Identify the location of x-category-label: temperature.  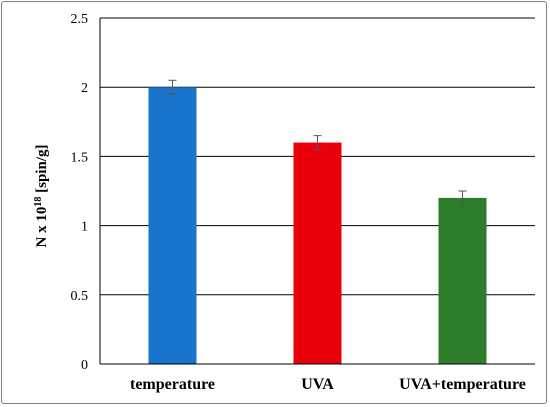
(172, 384).